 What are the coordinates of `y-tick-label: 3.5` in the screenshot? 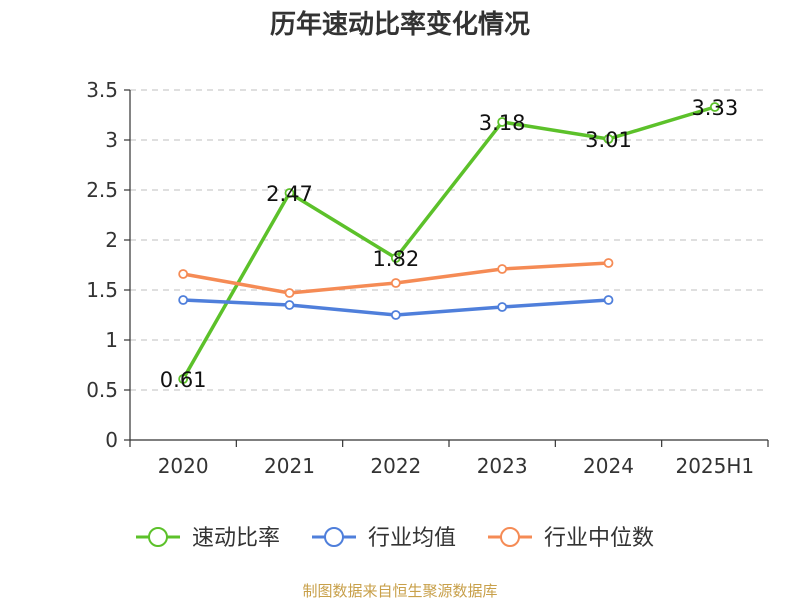 It's located at (102, 90).